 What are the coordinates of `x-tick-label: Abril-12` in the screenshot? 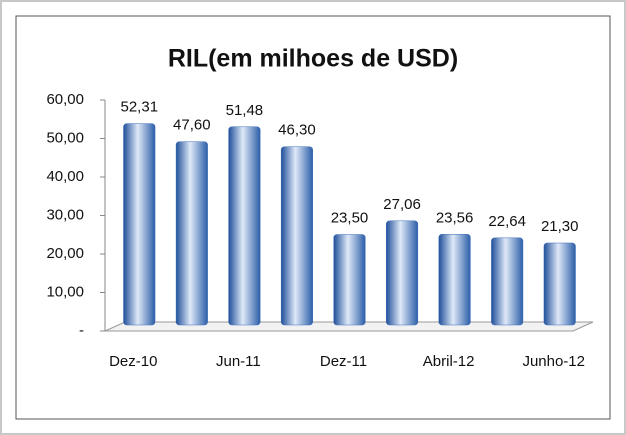 It's located at (449, 361).